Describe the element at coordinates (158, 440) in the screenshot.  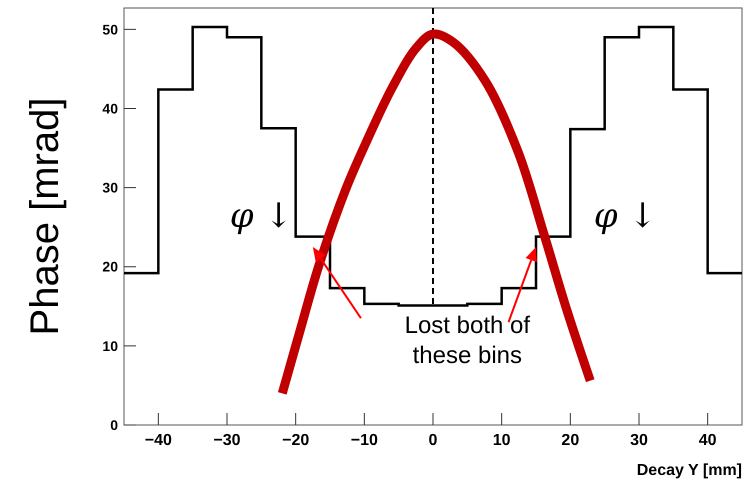
I see `x-tick-label: −40` at that location.